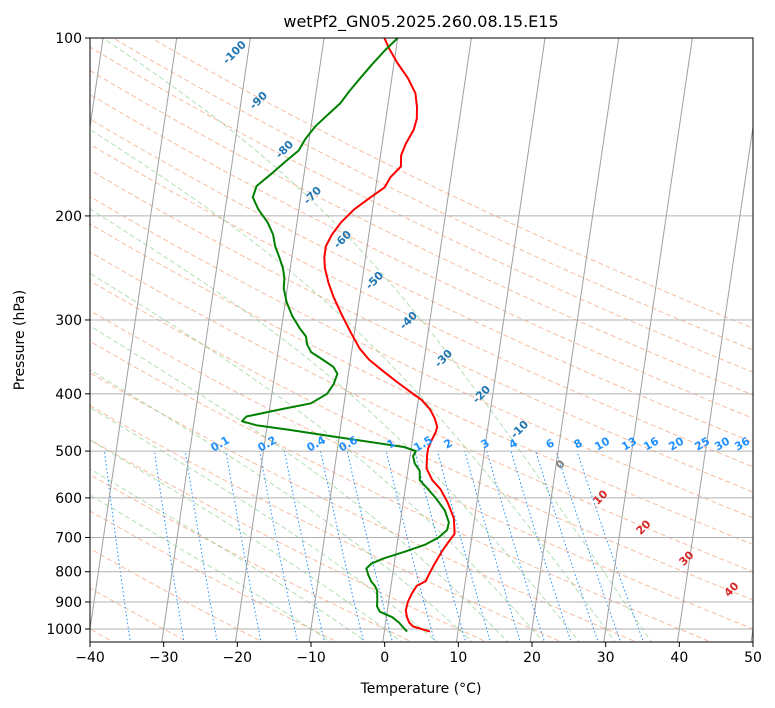 This screenshot has height=708, width=775. What do you see at coordinates (311, 658) in the screenshot?
I see `x-tick-label: −10` at bounding box center [311, 658].